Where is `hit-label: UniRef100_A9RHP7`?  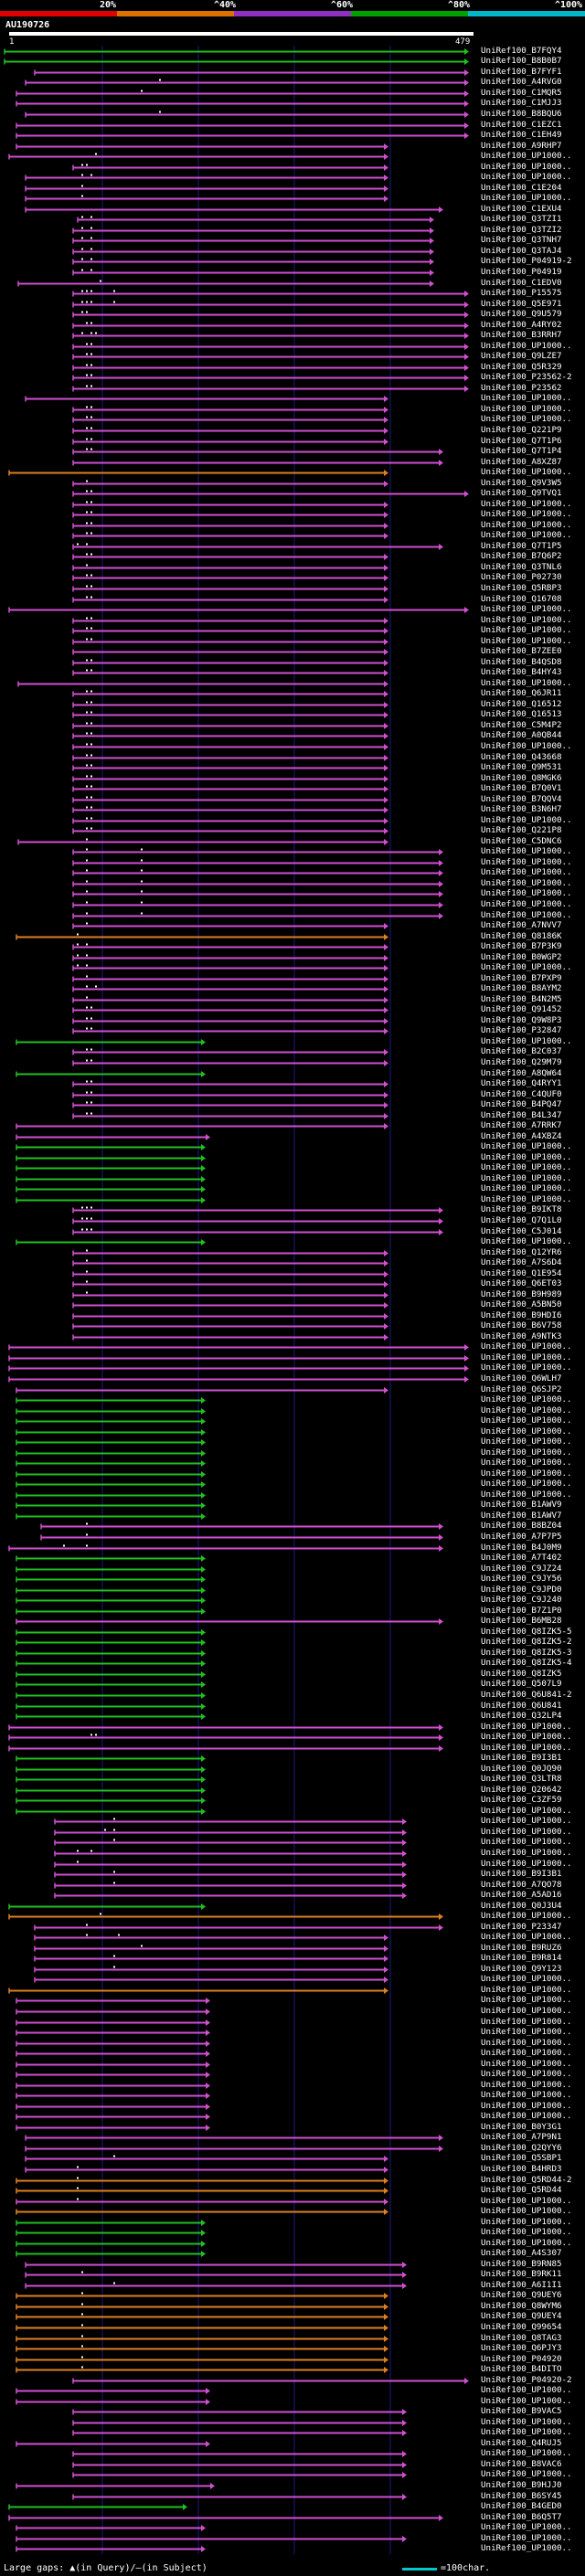
hit-label: UniRef100_A9RHP7 is located at coordinates (521, 146).